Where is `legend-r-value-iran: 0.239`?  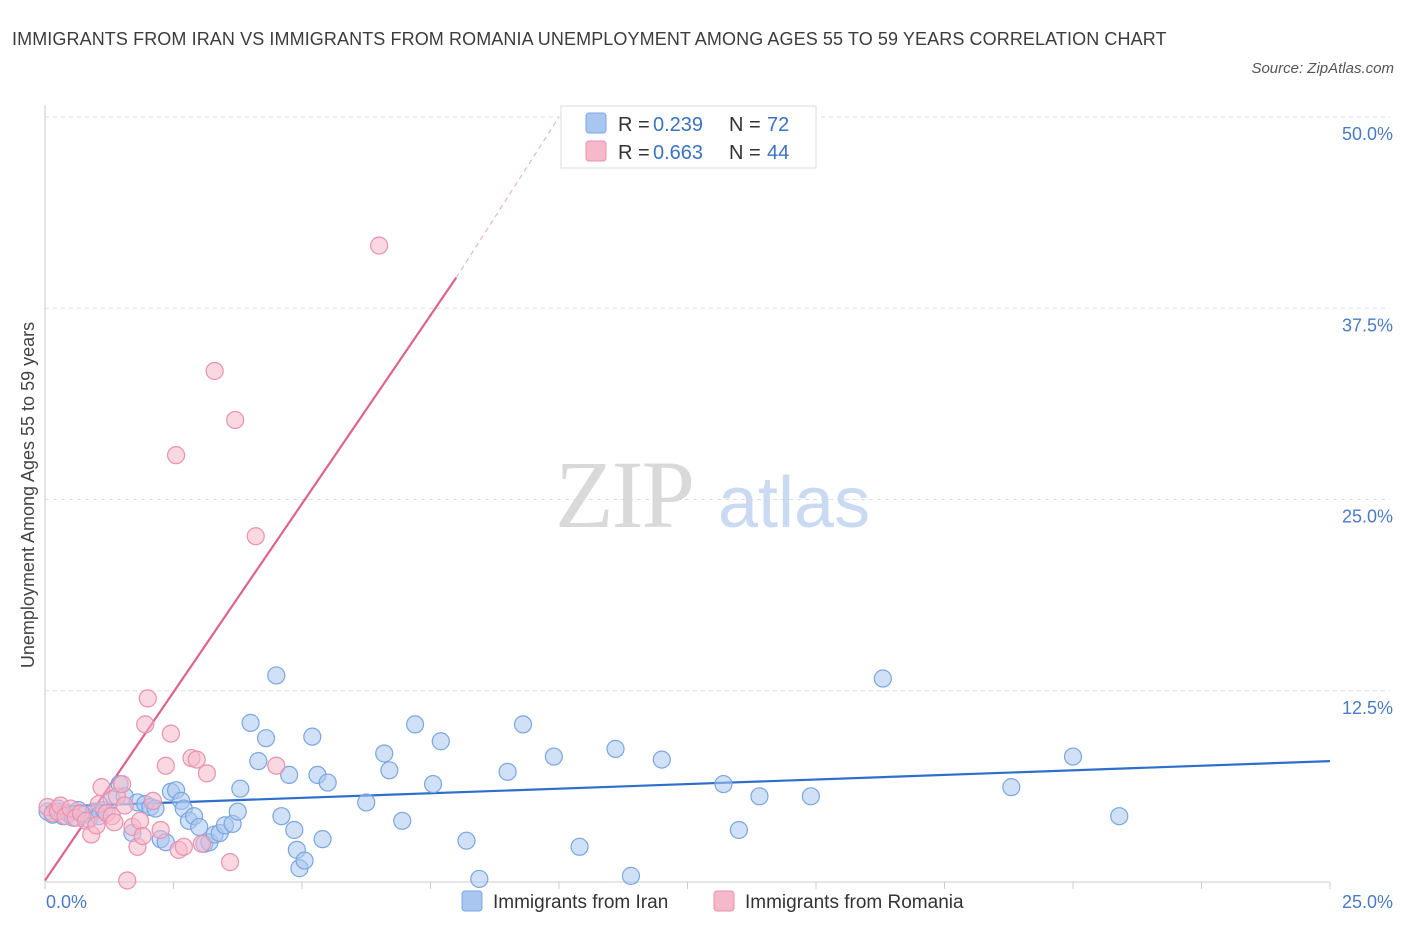
legend-r-value-iran: 0.239 is located at coordinates (678, 125).